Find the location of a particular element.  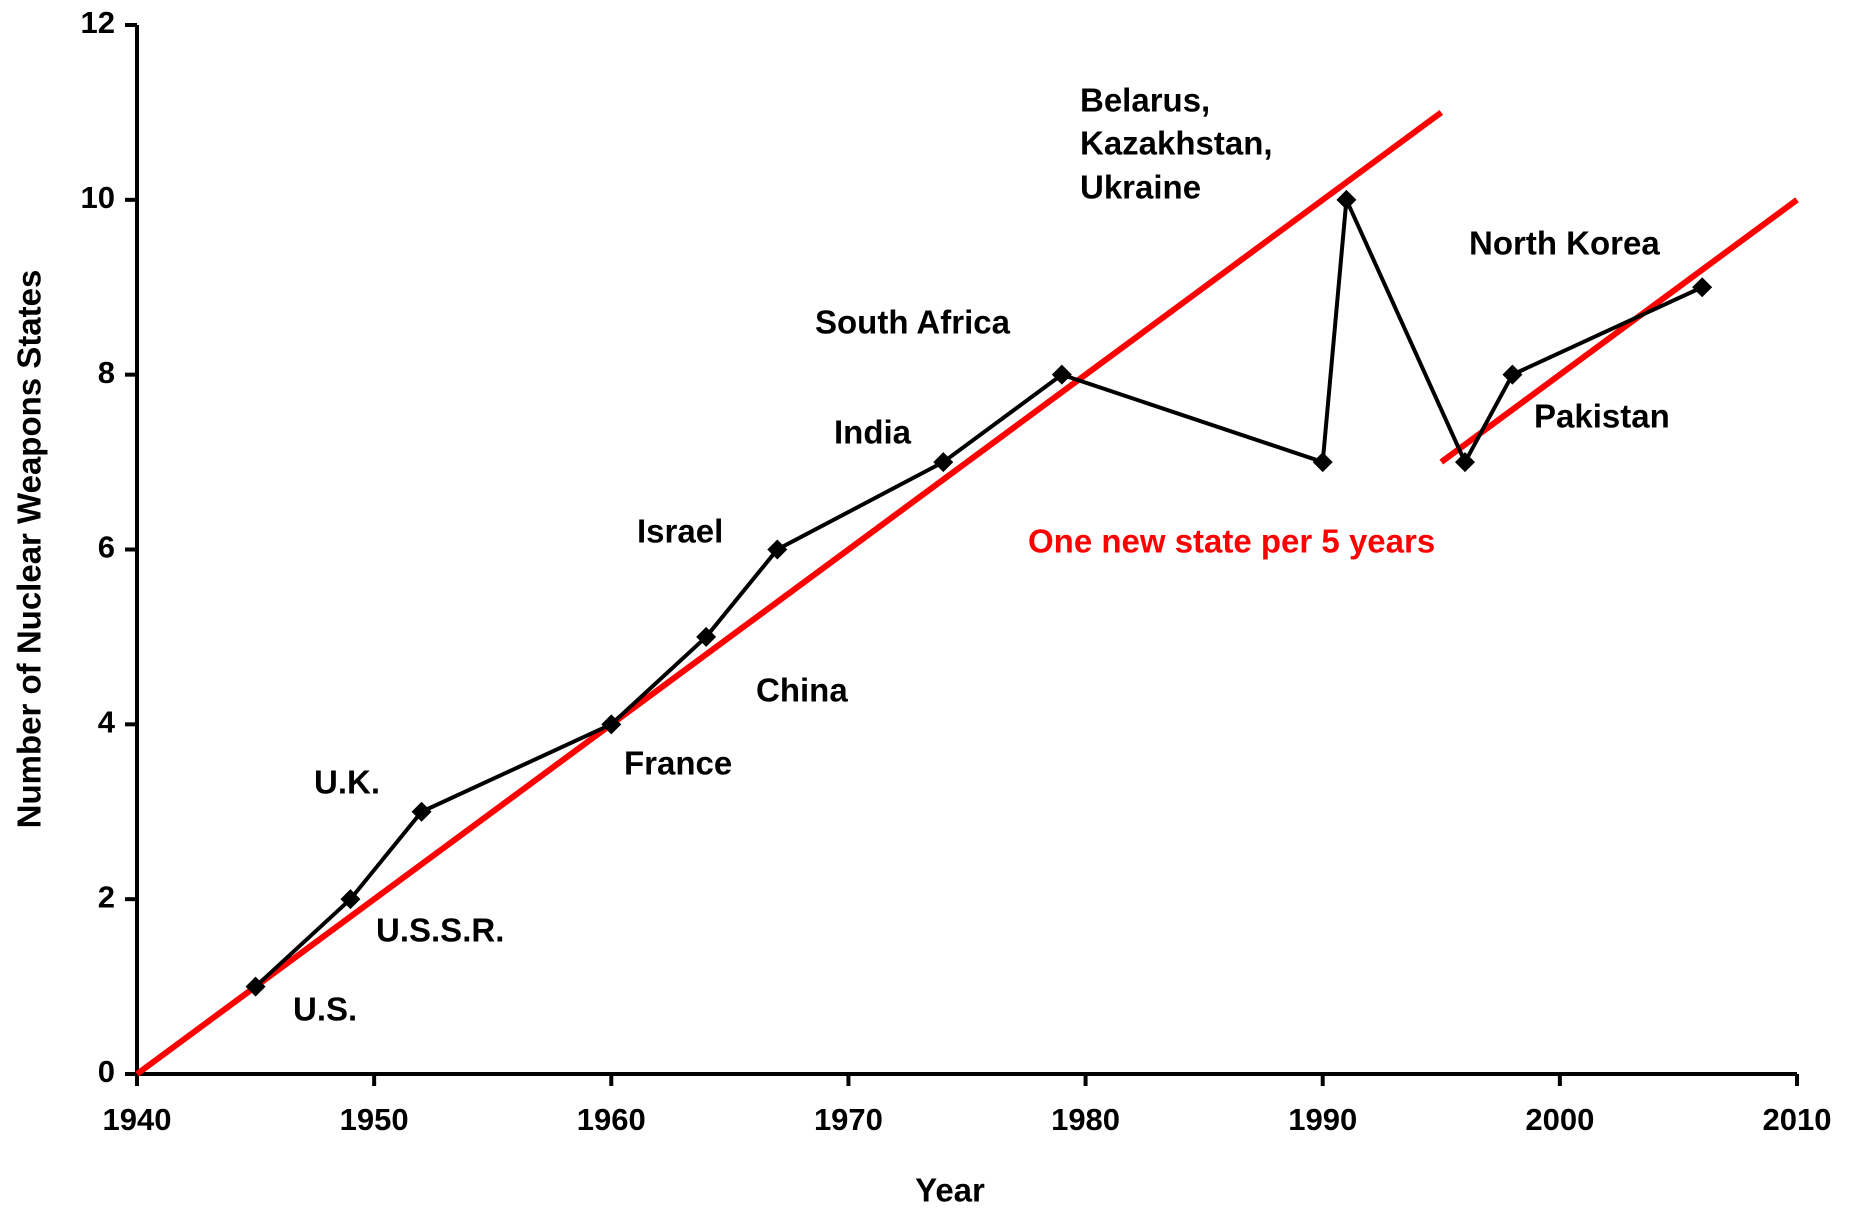

annotation: North Korea is located at coordinates (1564, 243).